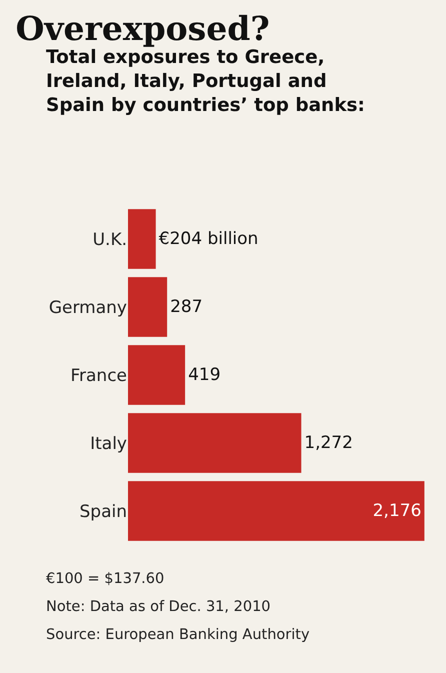 This screenshot has height=673, width=446. I want to click on data-label: 1,272, so click(328, 443).